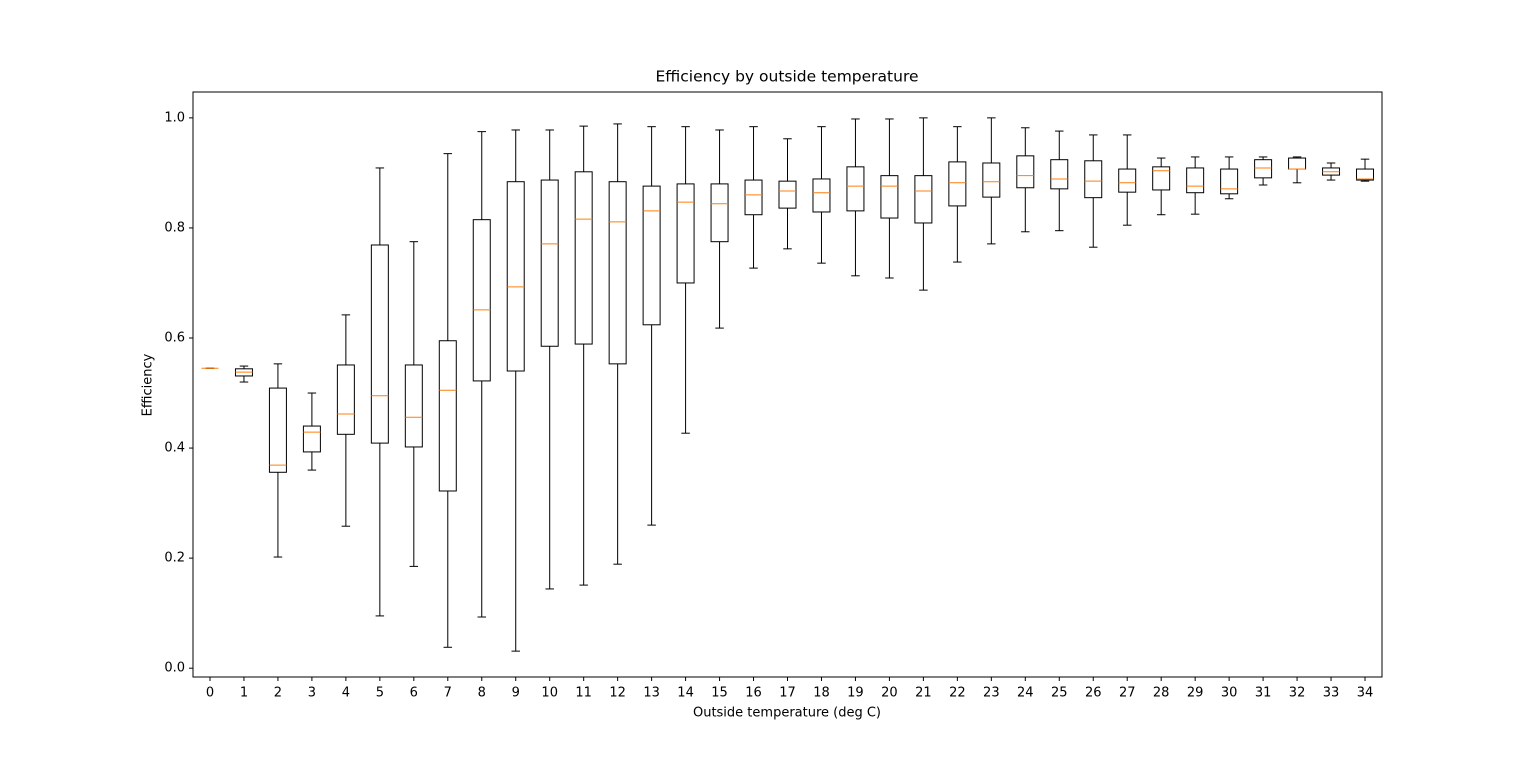  I want to click on x-tick-label: 7, so click(448, 693).